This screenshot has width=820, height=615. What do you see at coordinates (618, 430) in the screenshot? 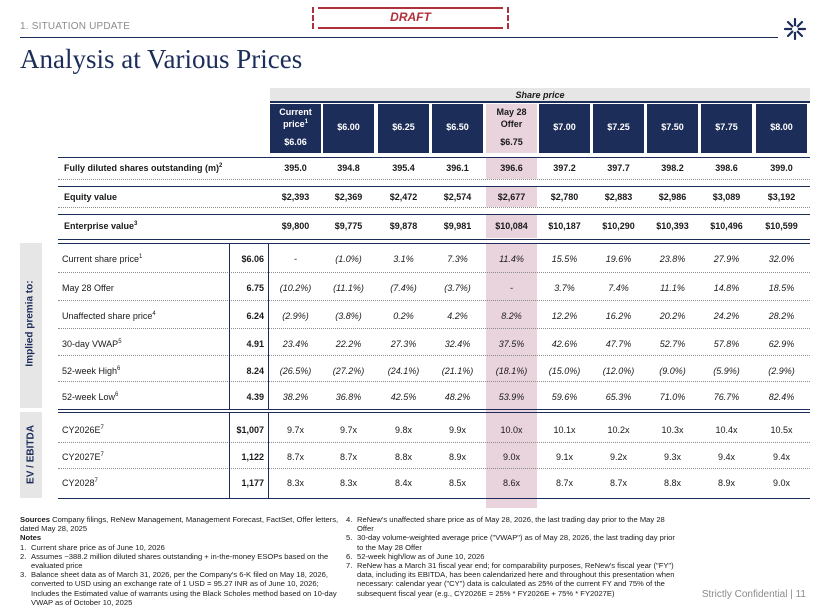
I see `table-cell: 10.2x` at bounding box center [618, 430].